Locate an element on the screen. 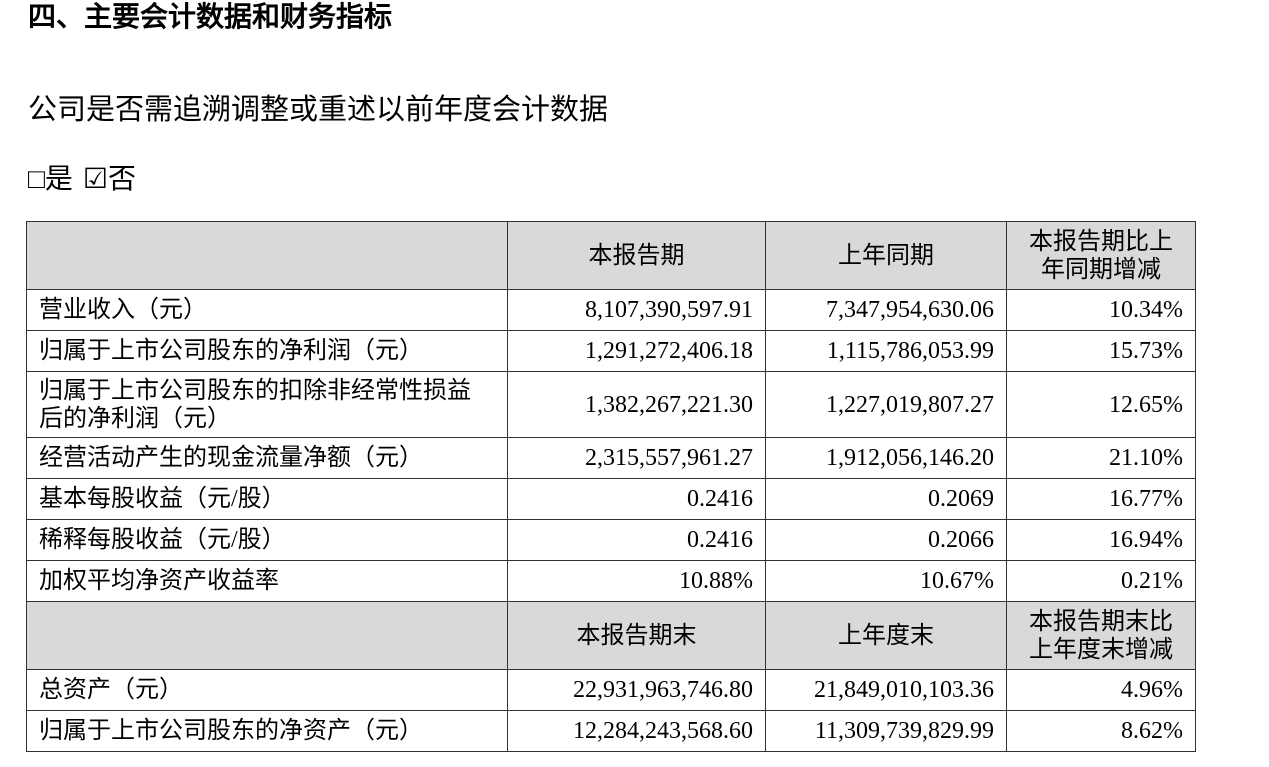  table-cell: 0.21% is located at coordinates (1101, 581).